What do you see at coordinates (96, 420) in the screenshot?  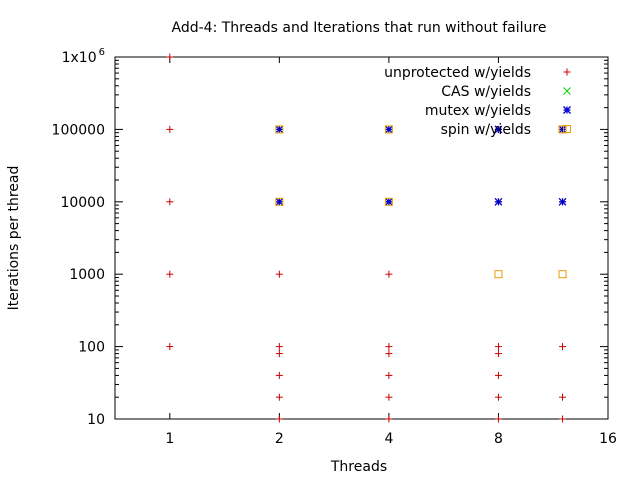 I see `y-tick-label: 10` at bounding box center [96, 420].